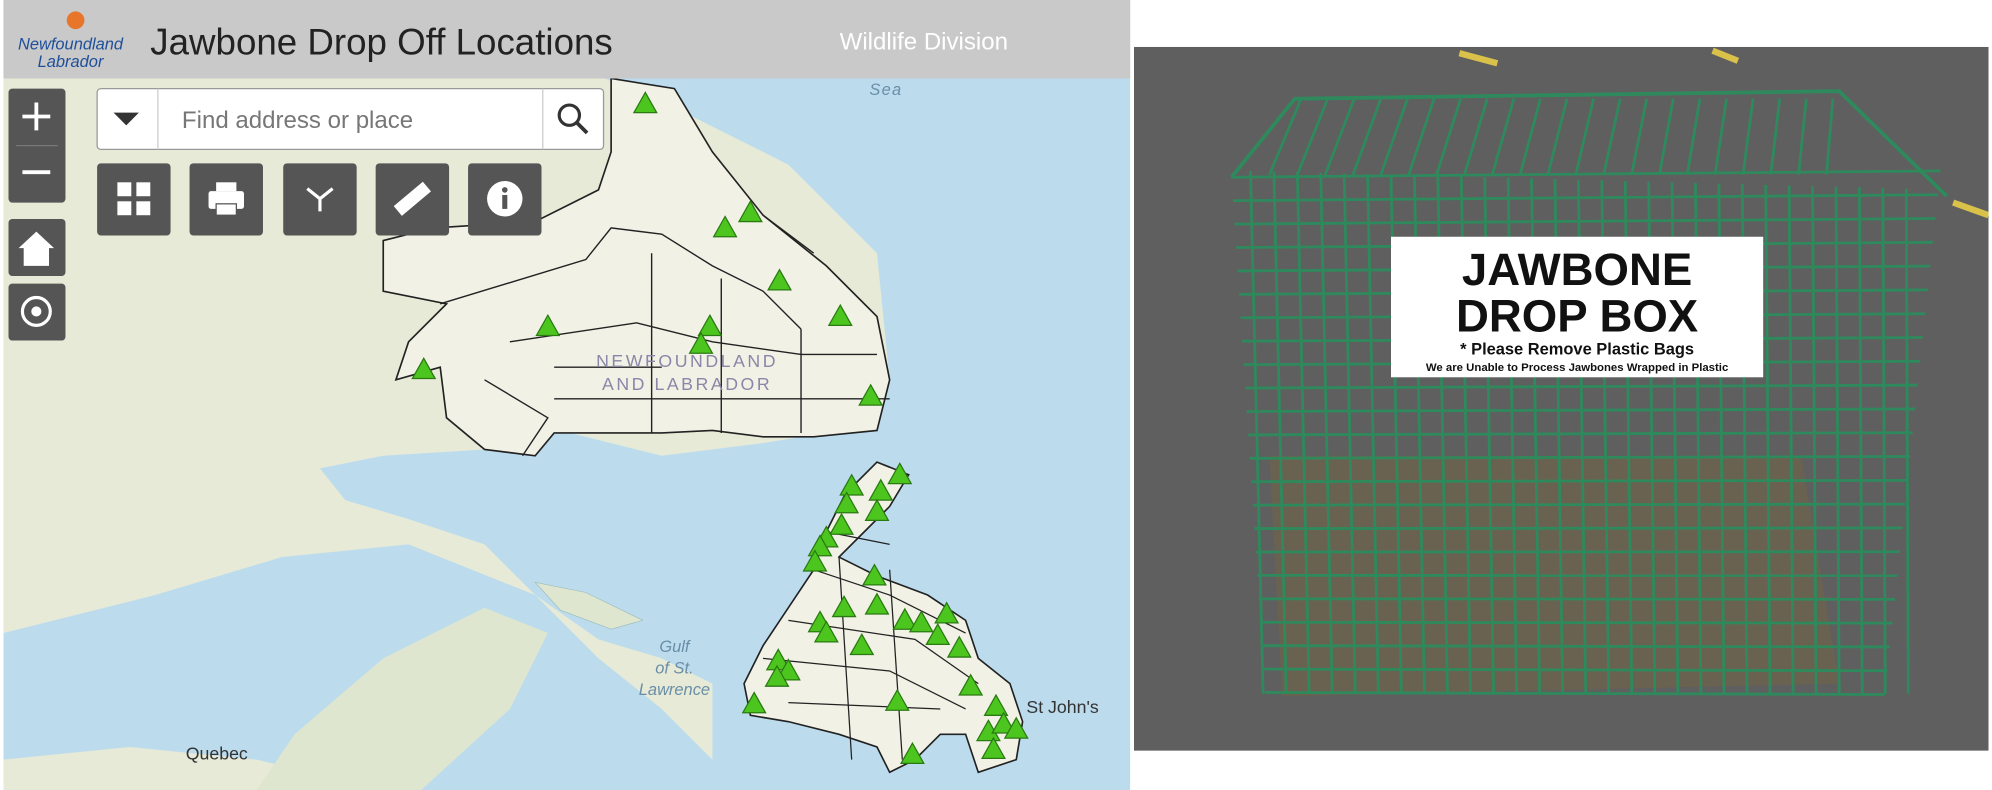 Image resolution: width=1992 pixels, height=790 pixels. What do you see at coordinates (885, 90) in the screenshot?
I see `map-label: Sea` at bounding box center [885, 90].